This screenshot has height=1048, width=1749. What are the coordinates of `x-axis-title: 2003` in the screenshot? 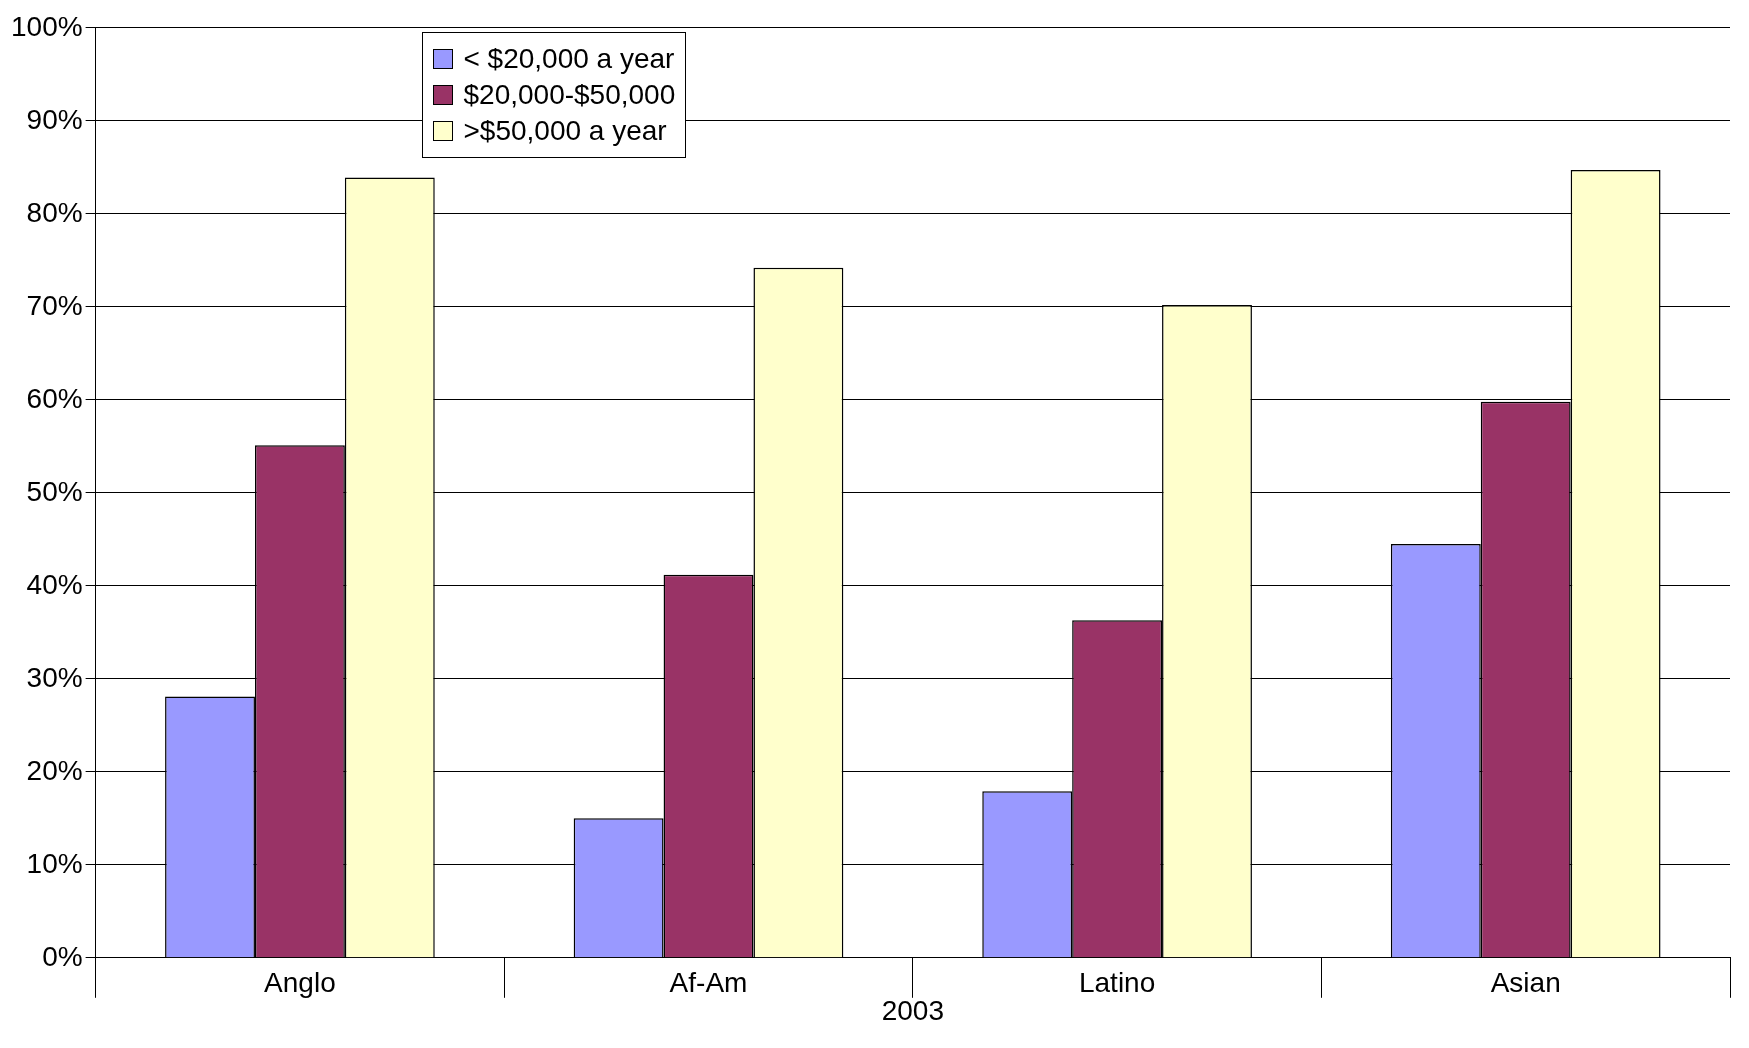 It's located at (912, 1010).